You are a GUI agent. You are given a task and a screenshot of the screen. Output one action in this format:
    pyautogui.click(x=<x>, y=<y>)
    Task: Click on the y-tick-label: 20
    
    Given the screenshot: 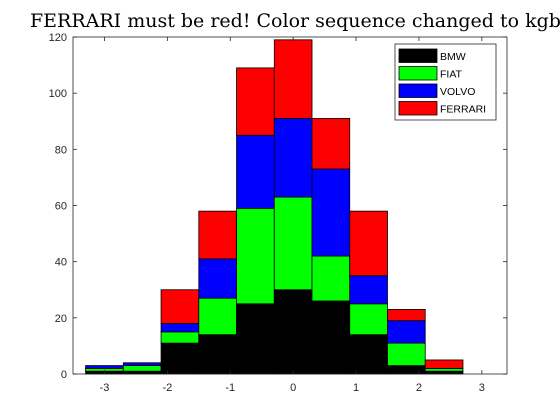 What is the action you would take?
    pyautogui.click(x=61, y=319)
    